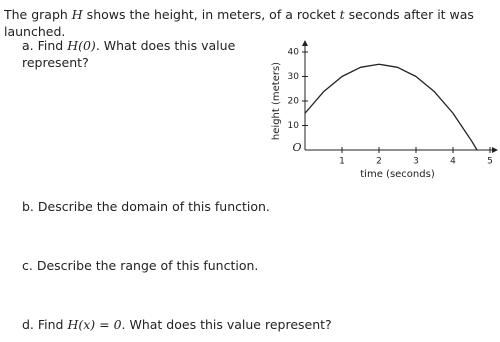 The height and width of the screenshot is (342, 500). Describe the element at coordinates (397, 174) in the screenshot. I see `x-axis-label: time (seconds)` at that location.